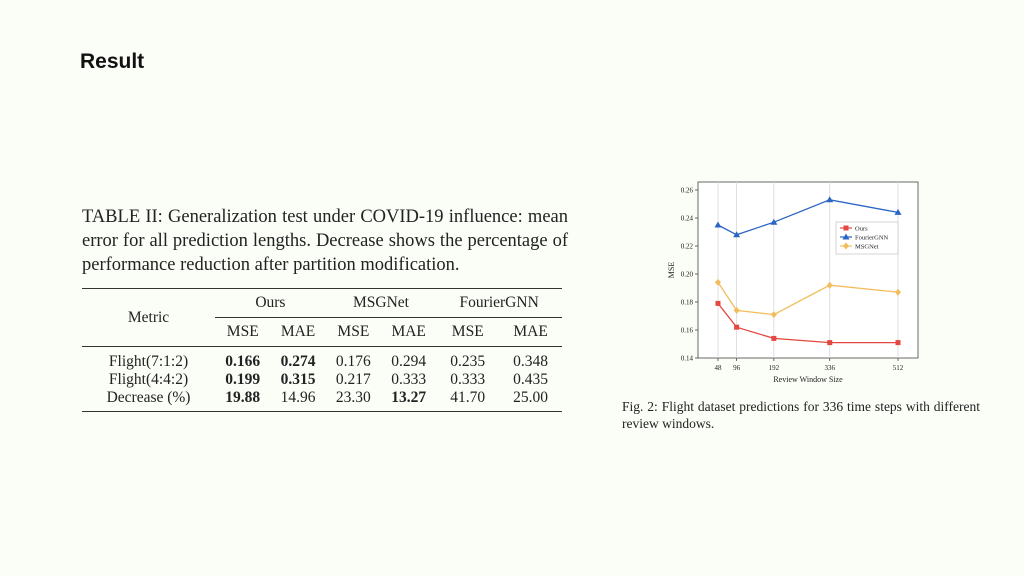 The image size is (1024, 576). I want to click on group-header-fouriergnn: FourierGNN, so click(499, 303).